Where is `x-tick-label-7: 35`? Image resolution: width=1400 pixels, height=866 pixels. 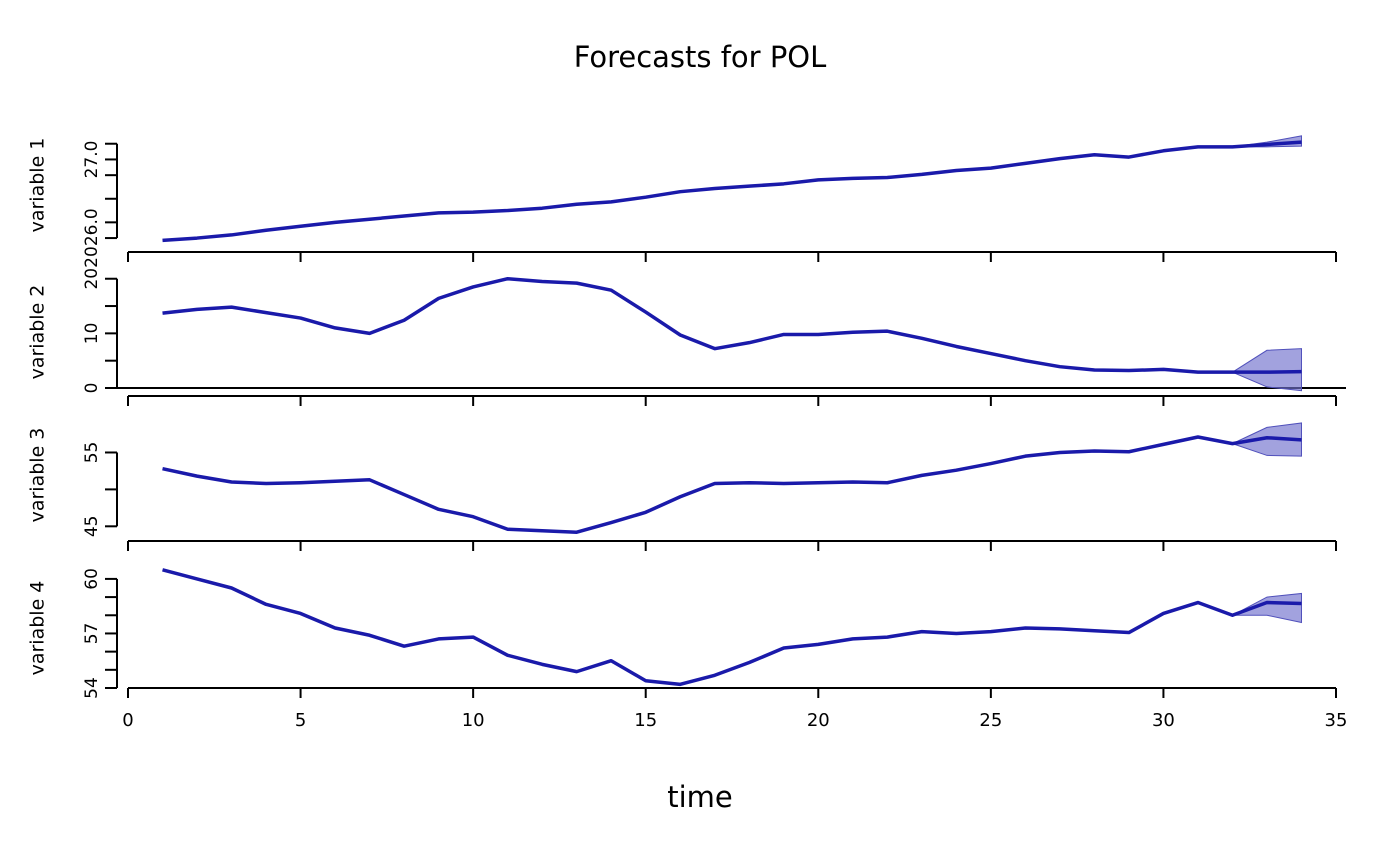 x-tick-label-7: 35 is located at coordinates (1336, 720).